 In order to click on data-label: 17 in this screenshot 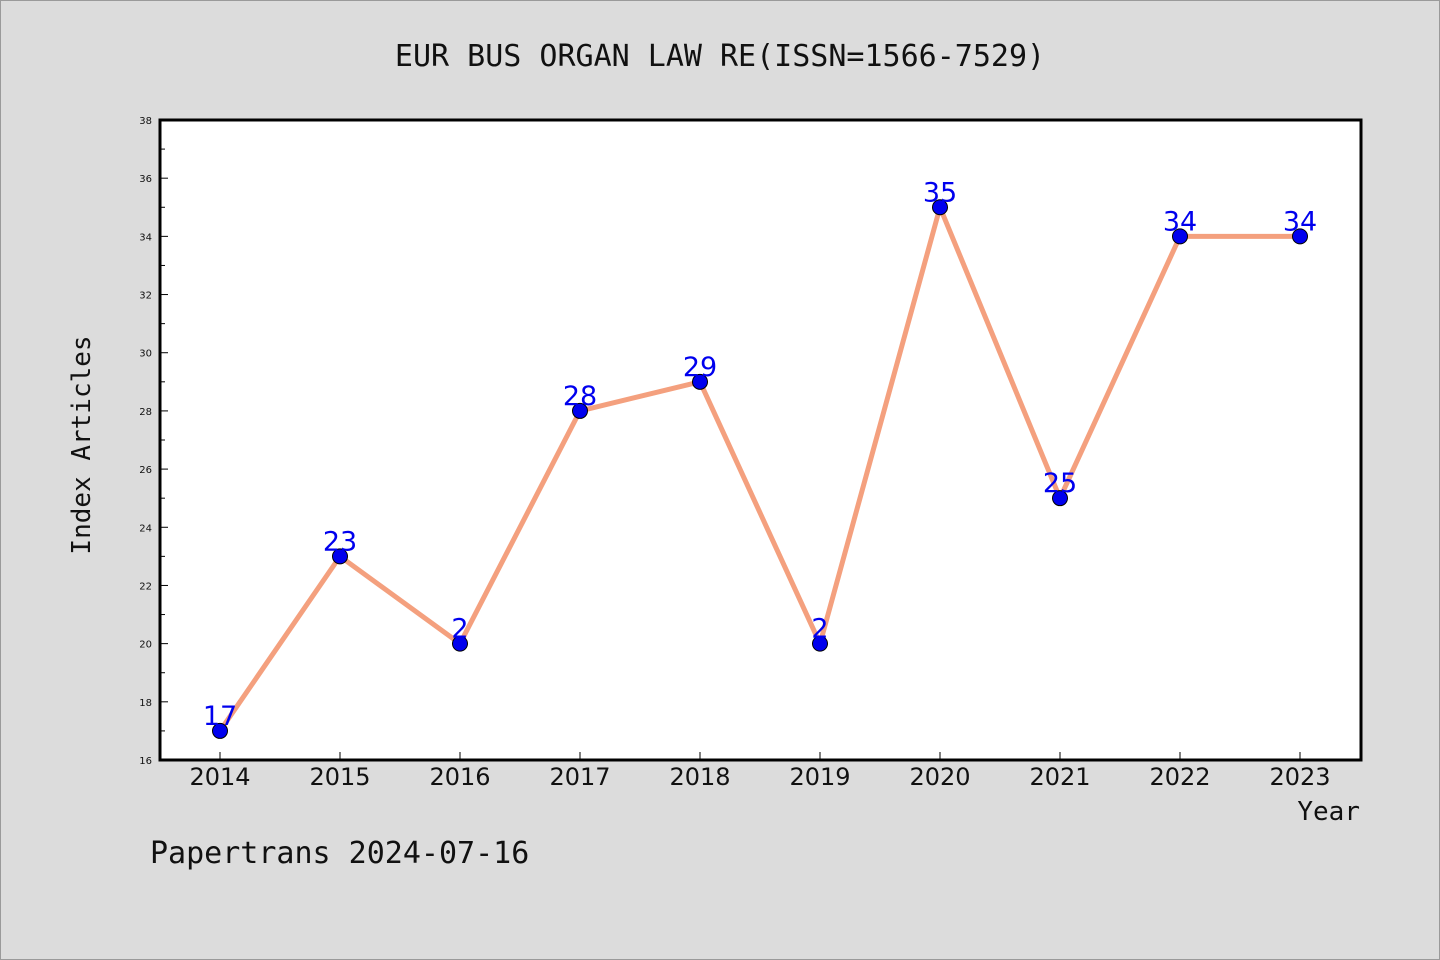, I will do `click(220, 716)`.